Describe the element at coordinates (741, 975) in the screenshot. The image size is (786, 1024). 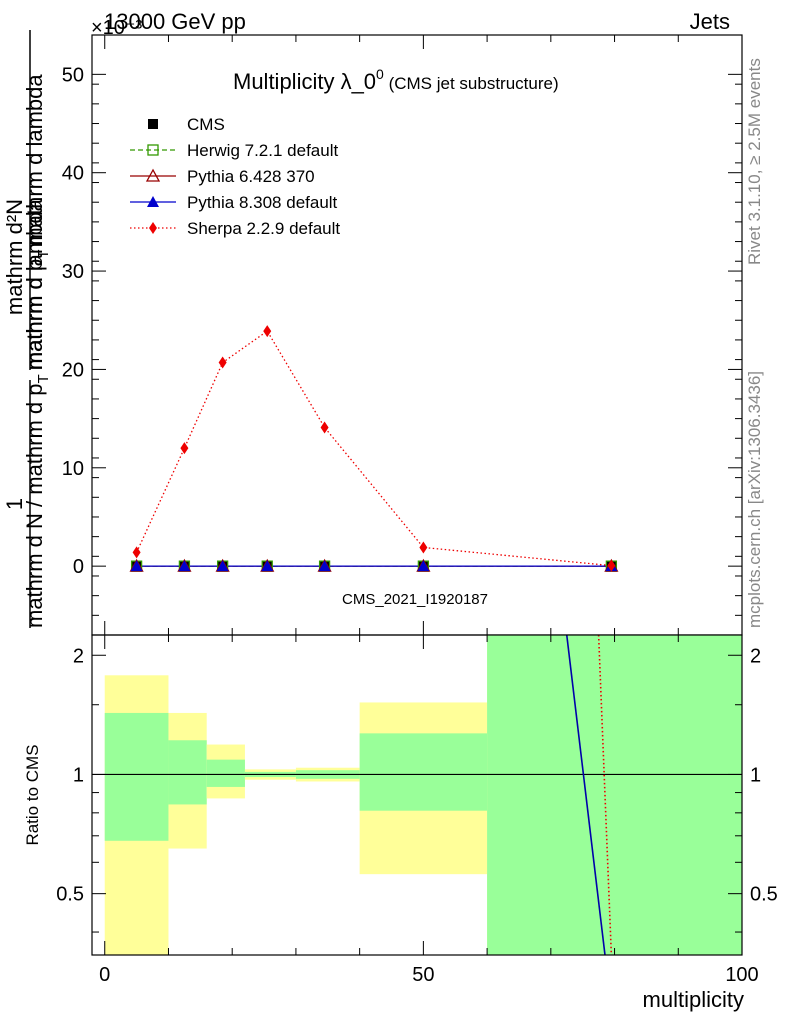
I see `ratio-xtick-label-2: 100` at that location.